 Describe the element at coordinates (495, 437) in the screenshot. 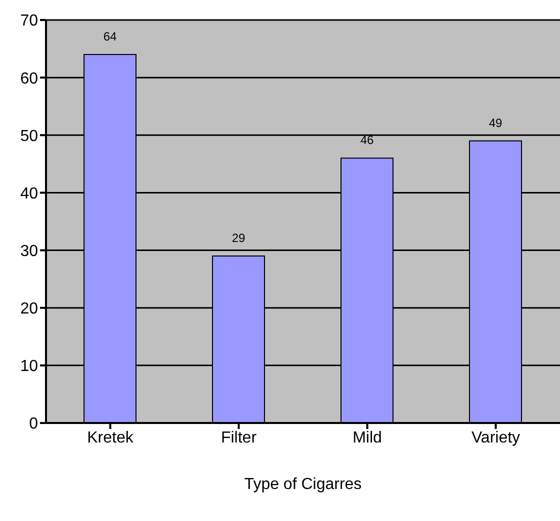

I see `x-tick-label: Variety` at that location.